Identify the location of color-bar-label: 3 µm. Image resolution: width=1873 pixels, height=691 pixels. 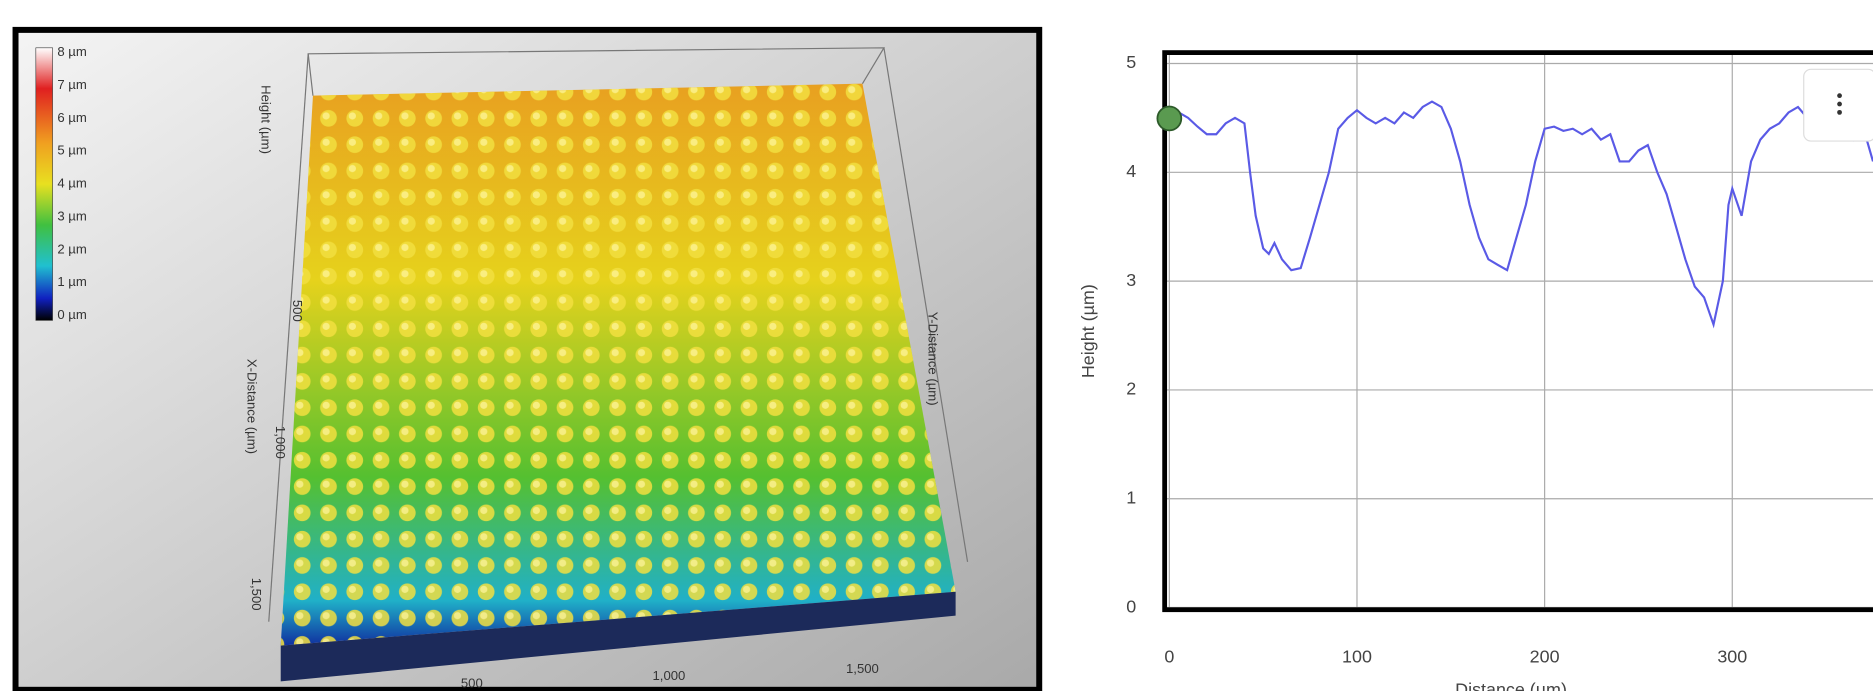
(71, 215).